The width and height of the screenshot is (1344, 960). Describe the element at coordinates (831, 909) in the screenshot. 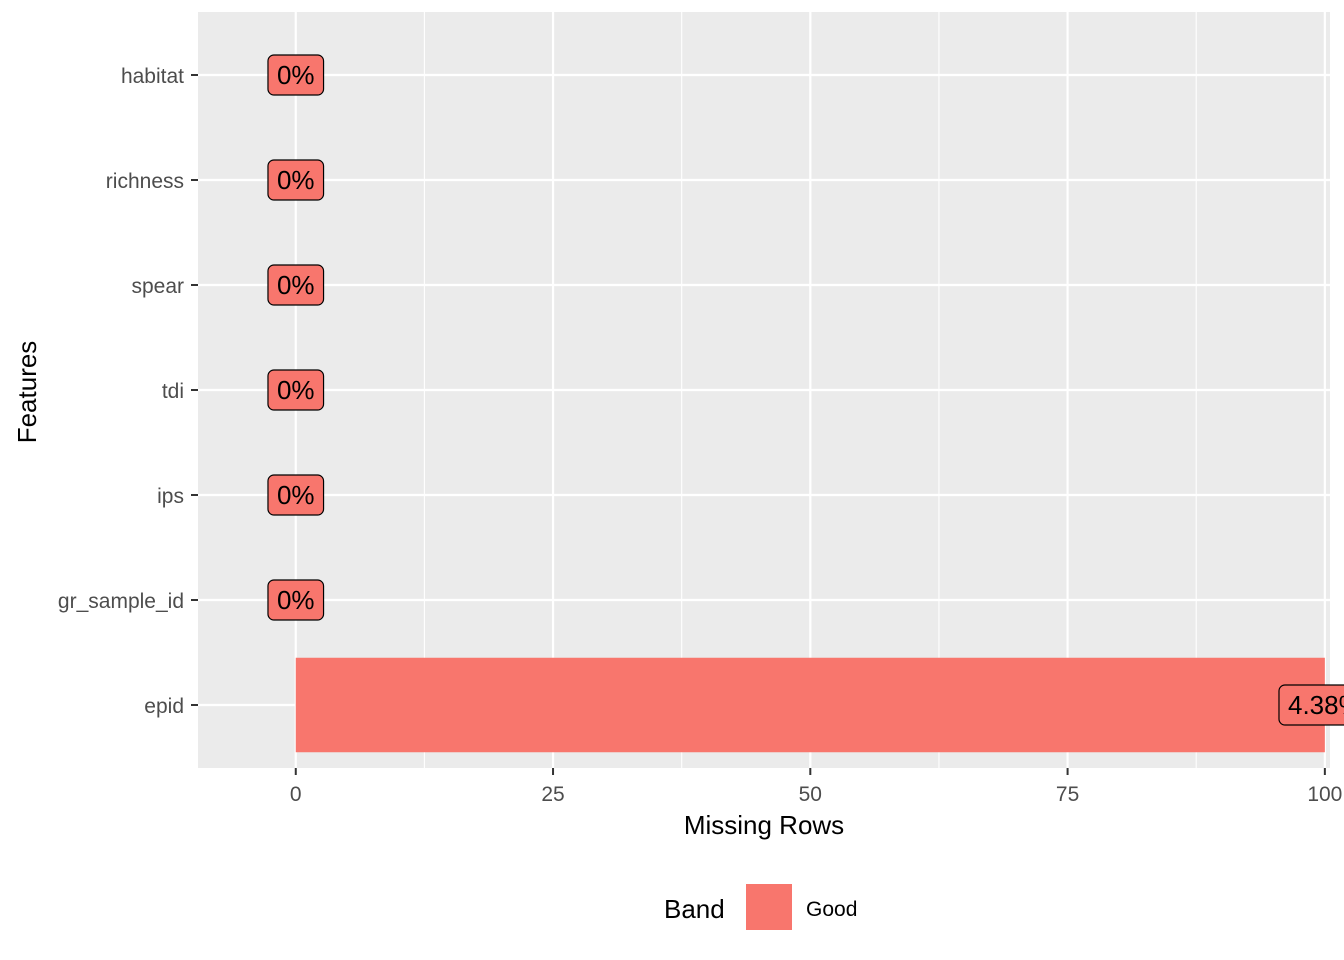

I see `legend-label-good: Good` at that location.